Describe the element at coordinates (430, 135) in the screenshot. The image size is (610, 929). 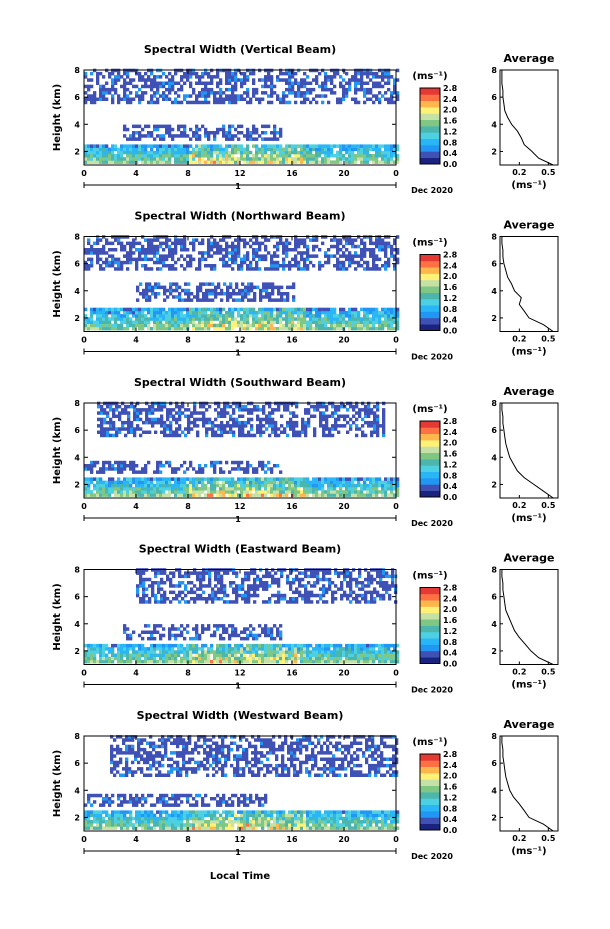
I see `colorbar-swatch` at that location.